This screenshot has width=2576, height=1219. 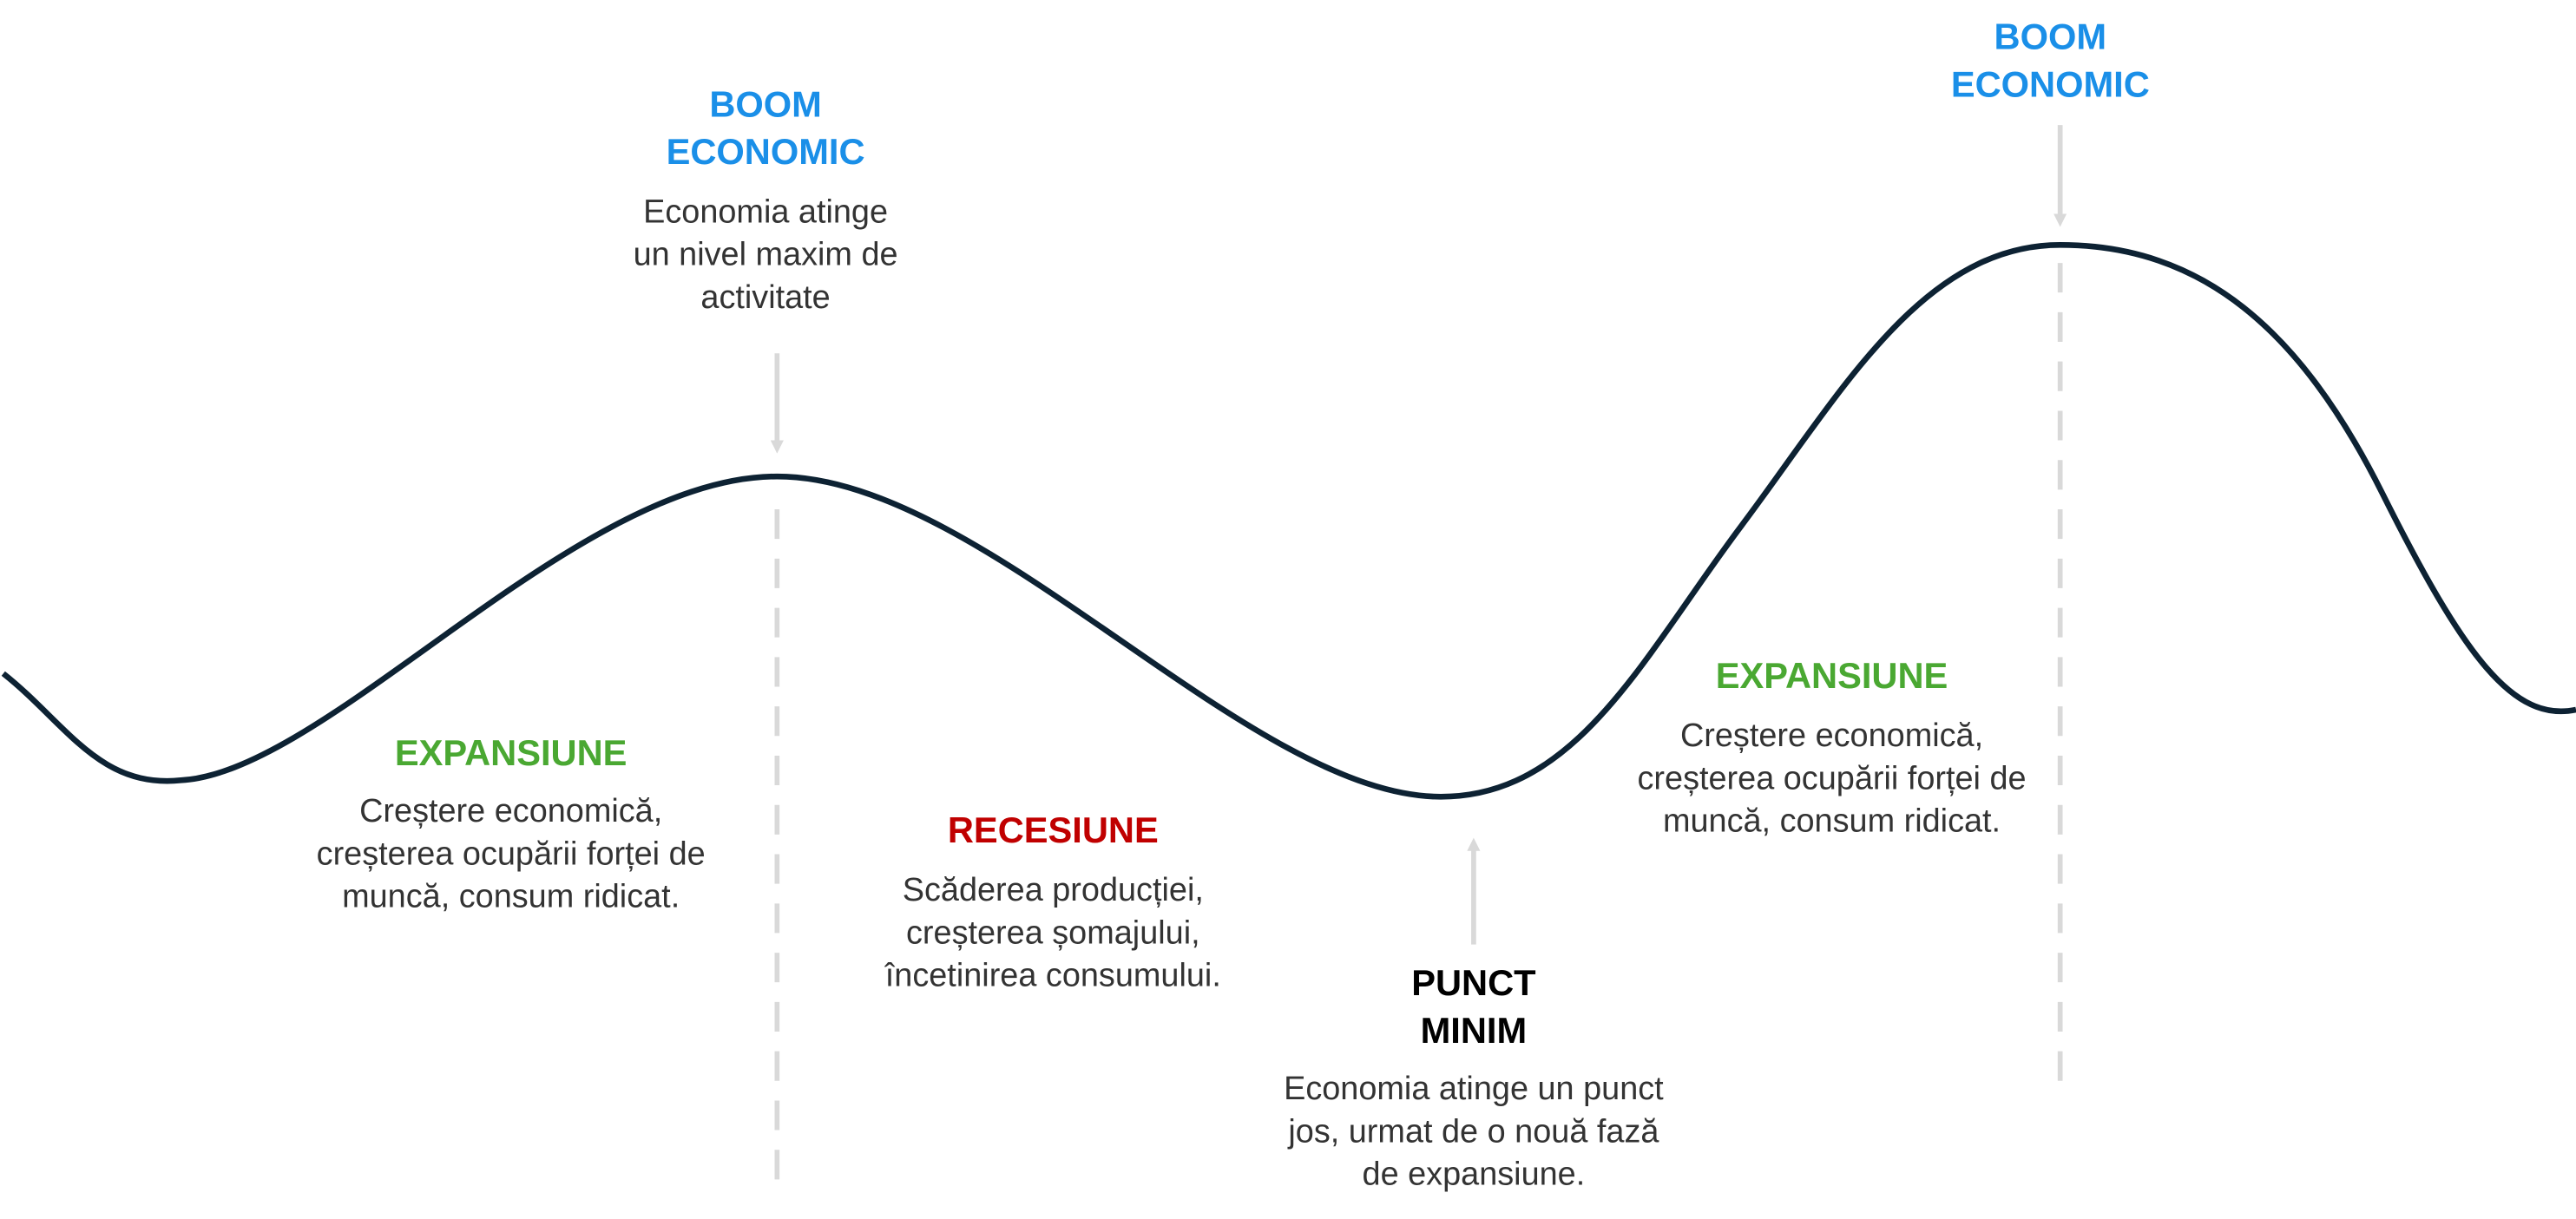 I want to click on phase-description: un nivel maxim de, so click(x=766, y=255).